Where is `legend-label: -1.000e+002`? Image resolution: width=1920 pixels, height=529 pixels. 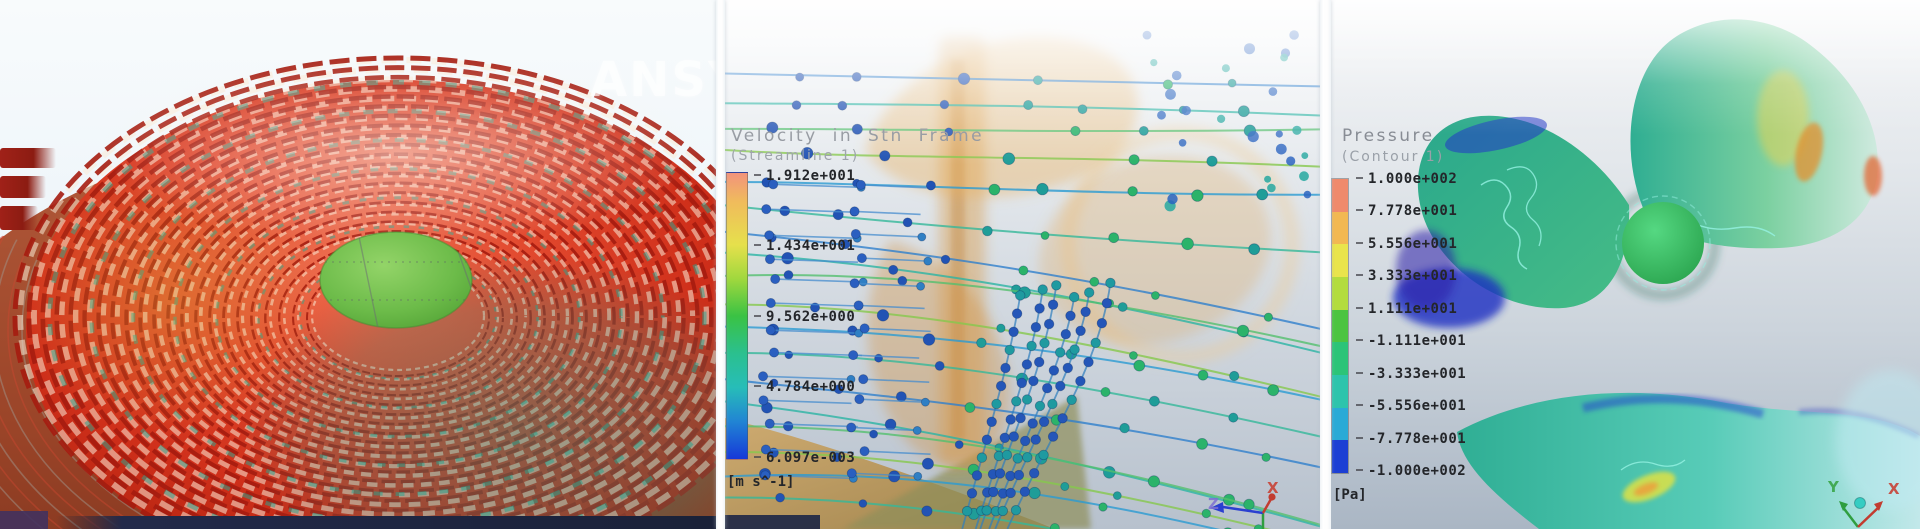
legend-label: -1.000e+002 is located at coordinates (1411, 471).